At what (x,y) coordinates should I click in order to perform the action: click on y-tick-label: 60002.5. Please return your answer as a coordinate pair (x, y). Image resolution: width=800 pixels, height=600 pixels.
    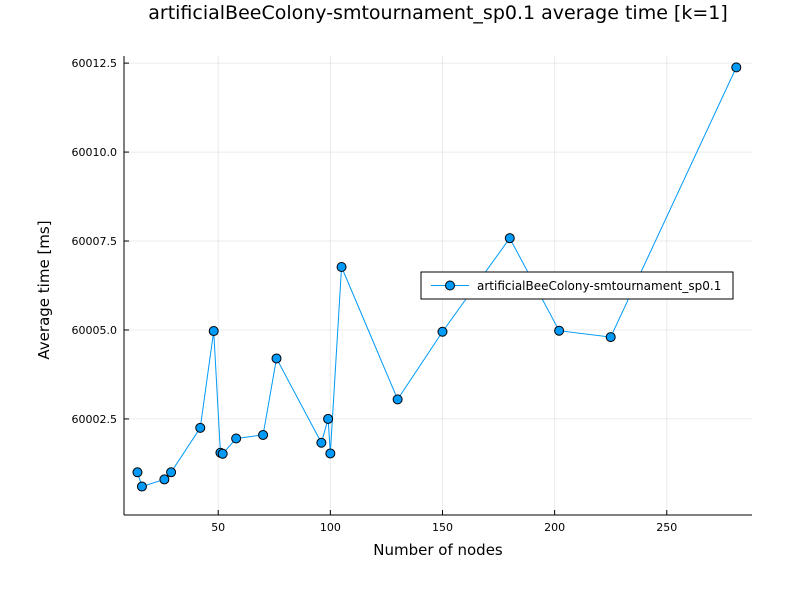
    Looking at the image, I should click on (95, 419).